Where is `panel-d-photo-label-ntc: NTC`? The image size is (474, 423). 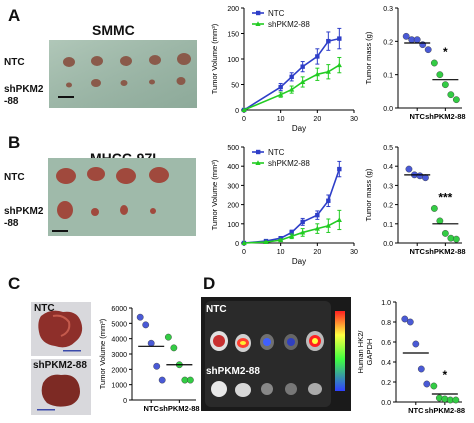 panel-d-photo-label-ntc: NTC is located at coordinates (216, 309).